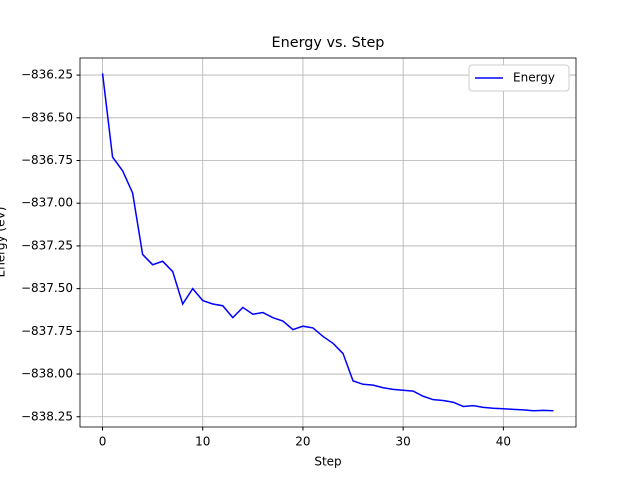 This screenshot has height=480, width=640. Describe the element at coordinates (328, 43) in the screenshot. I see `chart-title: Energy vs. Step` at that location.